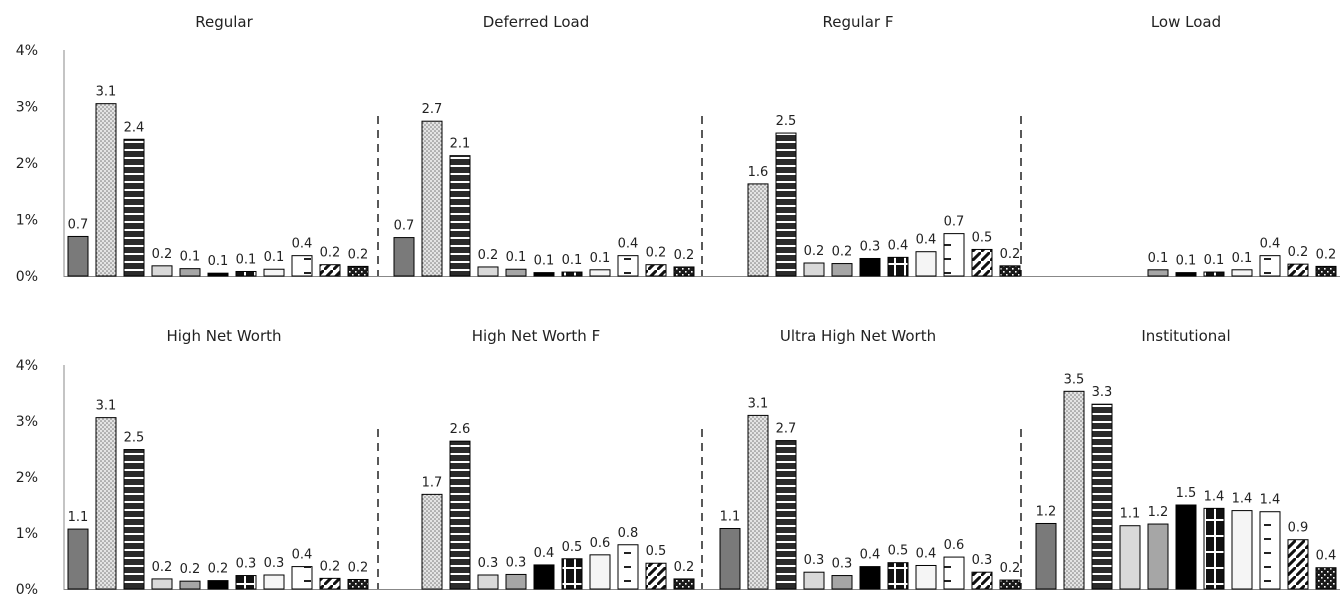  I want to click on panel-title: Regular F, so click(858, 22).